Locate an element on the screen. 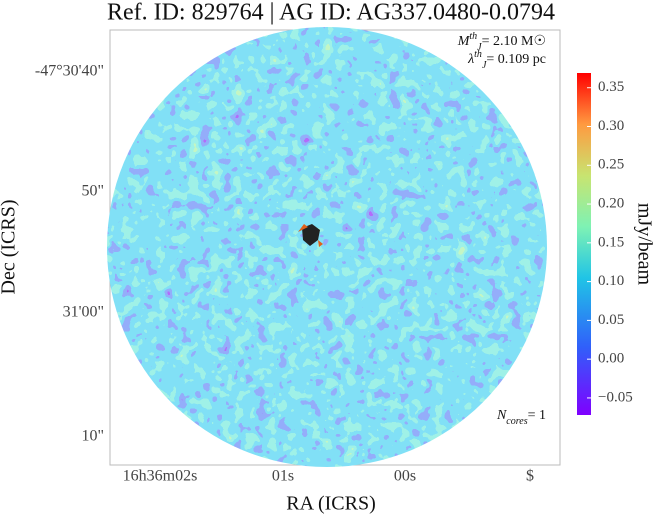 Image resolution: width=662 pixels, height=520 pixels. y-tick-label: 10" is located at coordinates (92, 436).